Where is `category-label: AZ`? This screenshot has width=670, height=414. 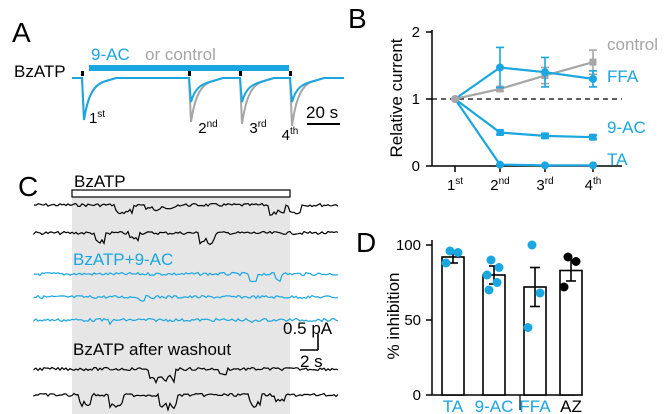 category-label: AZ is located at coordinates (571, 405).